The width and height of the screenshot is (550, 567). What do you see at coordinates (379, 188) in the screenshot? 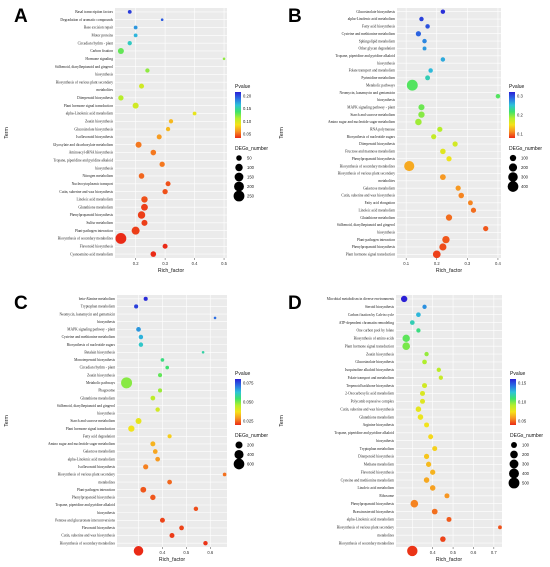
I see `term-label: Galactose metabolism` at bounding box center [379, 188].